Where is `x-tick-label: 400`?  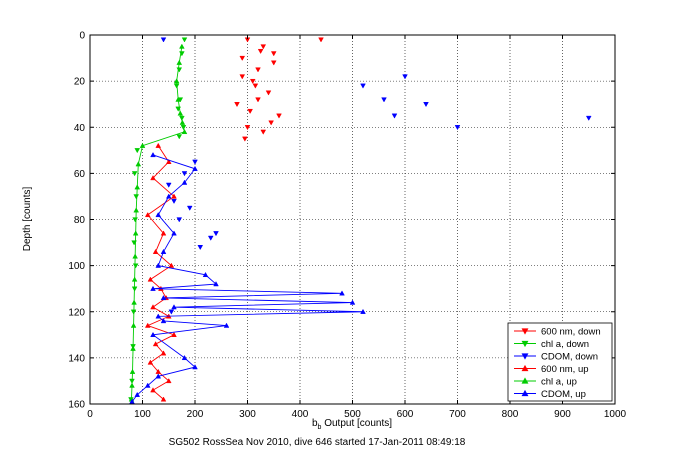
x-tick-label: 400 is located at coordinates (300, 414).